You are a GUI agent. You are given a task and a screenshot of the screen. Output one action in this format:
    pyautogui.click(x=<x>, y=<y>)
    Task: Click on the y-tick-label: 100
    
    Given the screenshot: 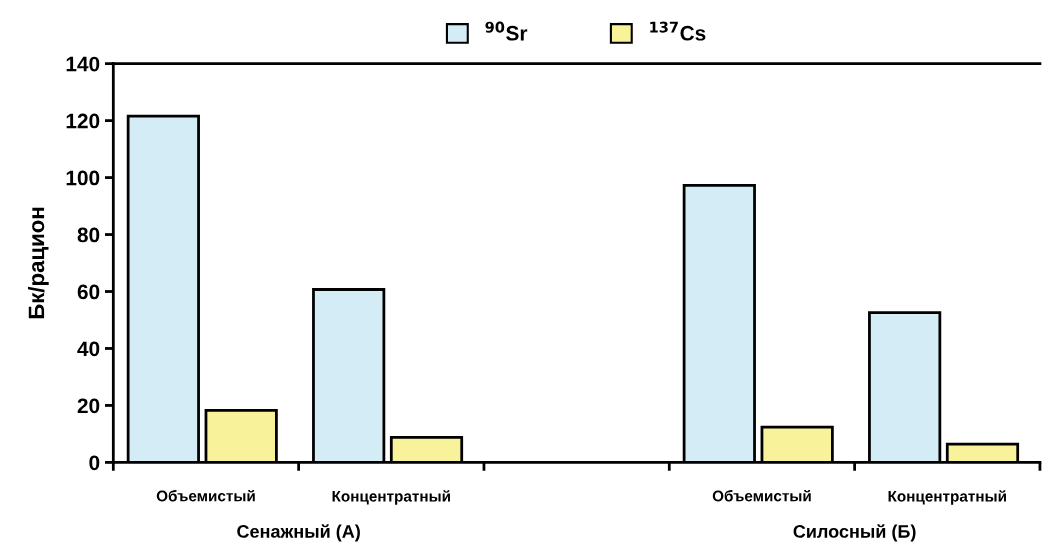 What is the action you would take?
    pyautogui.click(x=83, y=178)
    